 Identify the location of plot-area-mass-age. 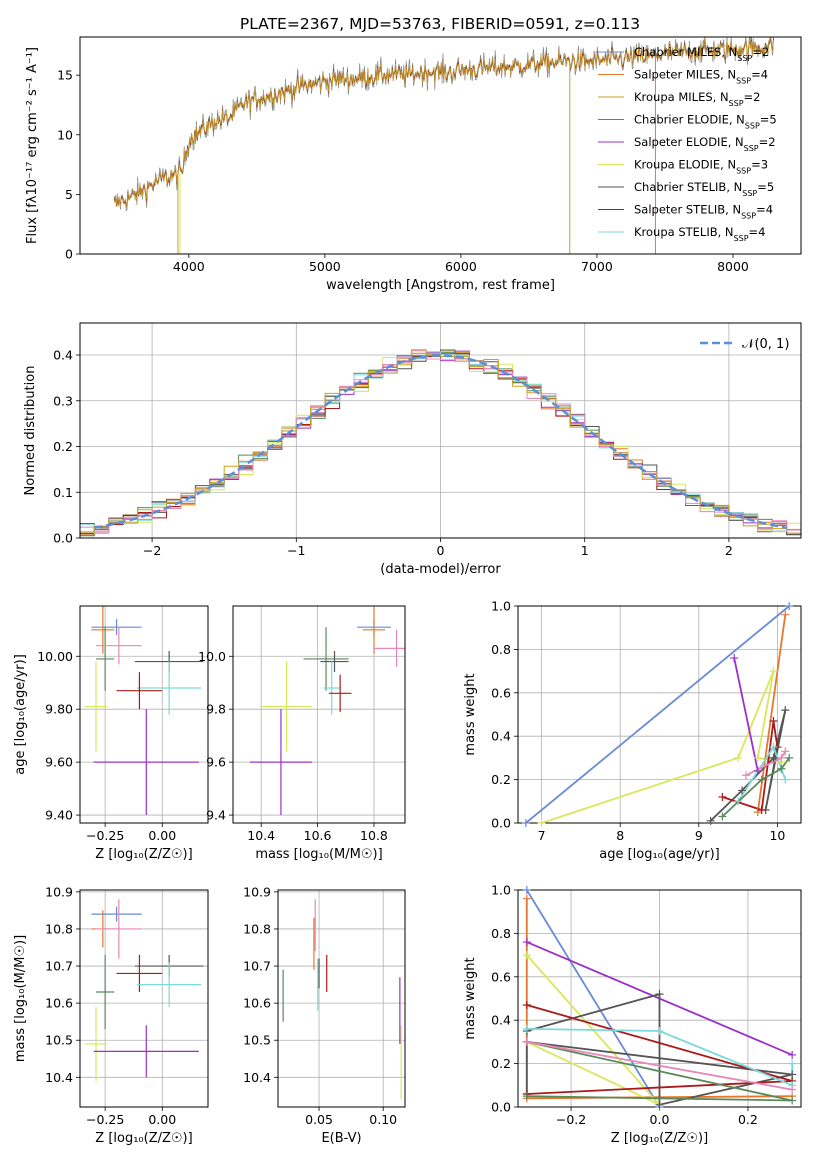
(319, 714).